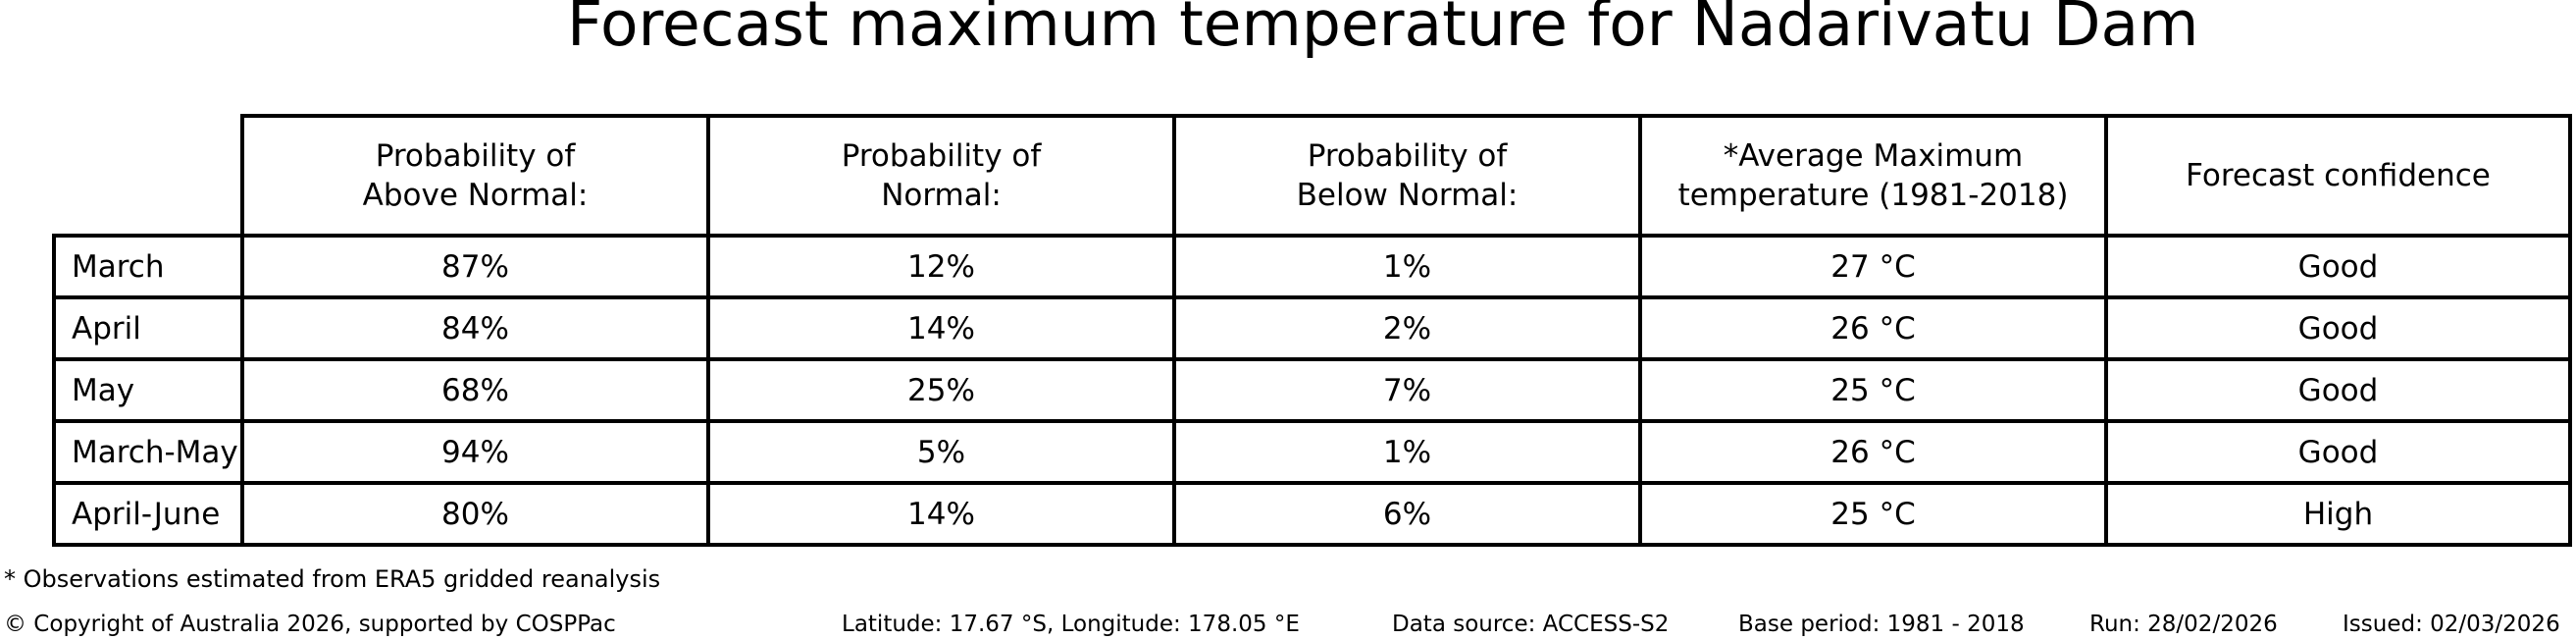 The width and height of the screenshot is (2576, 640). What do you see at coordinates (148, 328) in the screenshot?
I see `row-label: April` at bounding box center [148, 328].